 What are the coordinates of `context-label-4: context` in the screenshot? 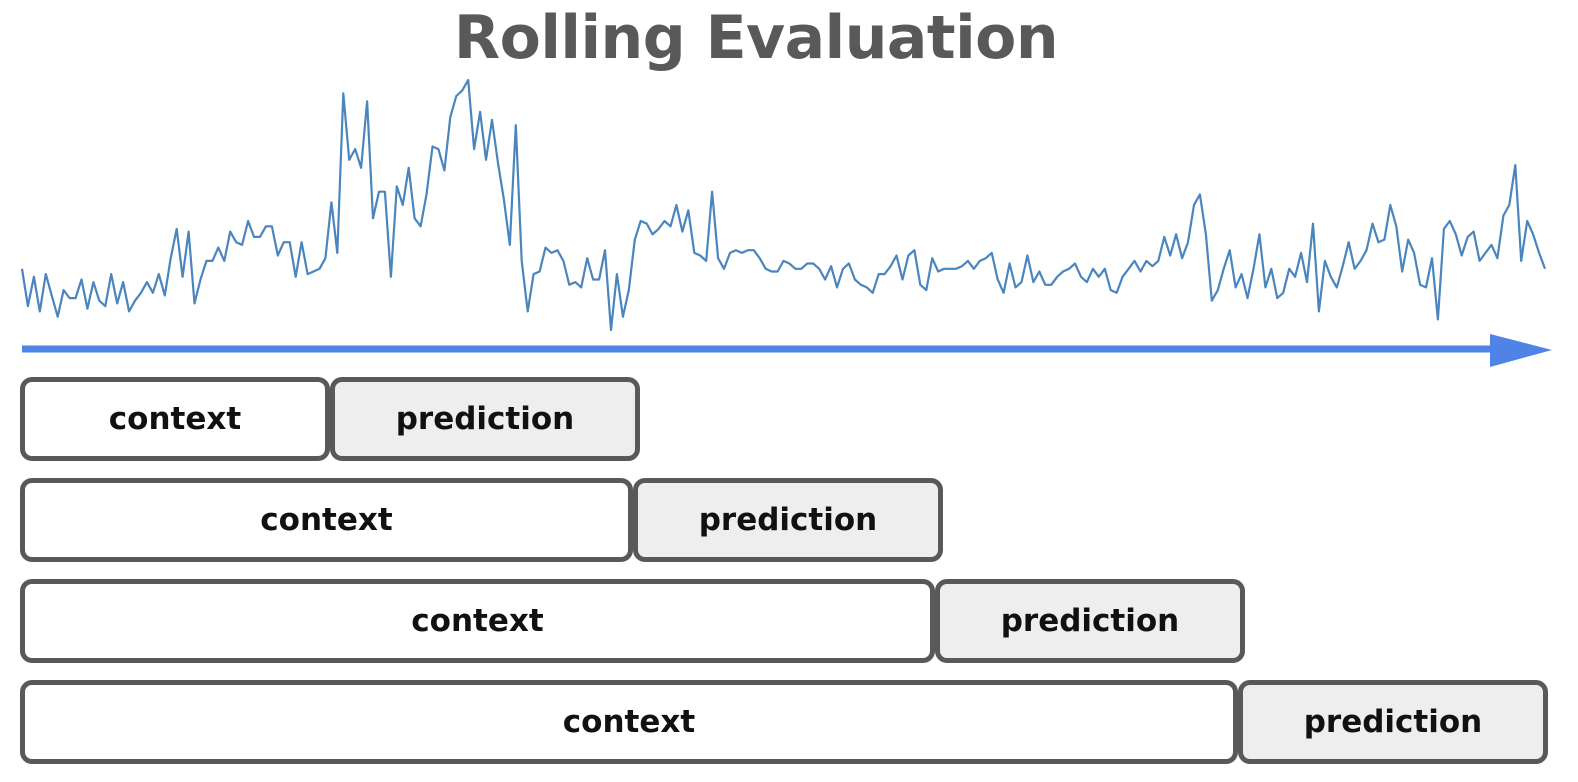 It's located at (629, 722).